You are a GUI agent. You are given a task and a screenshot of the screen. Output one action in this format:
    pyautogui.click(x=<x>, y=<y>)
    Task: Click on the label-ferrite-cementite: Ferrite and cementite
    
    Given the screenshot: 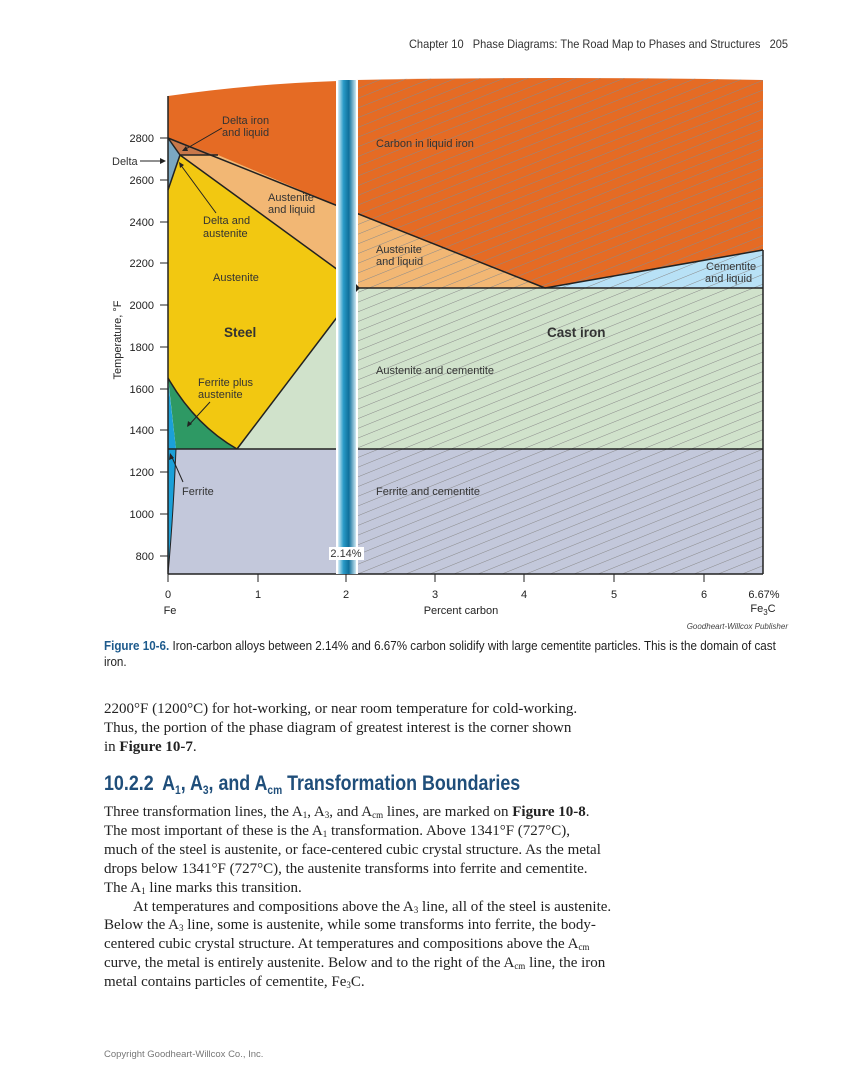 What is the action you would take?
    pyautogui.click(x=428, y=492)
    